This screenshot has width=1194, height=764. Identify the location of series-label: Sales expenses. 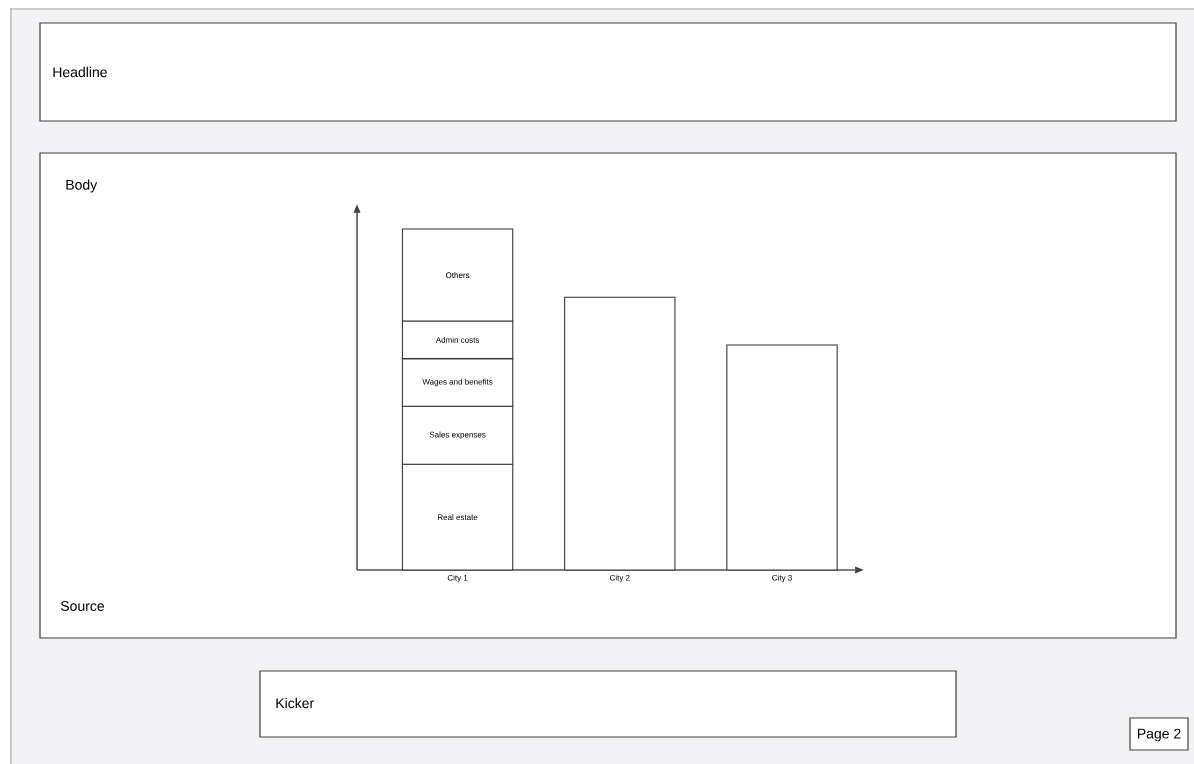
(457, 435).